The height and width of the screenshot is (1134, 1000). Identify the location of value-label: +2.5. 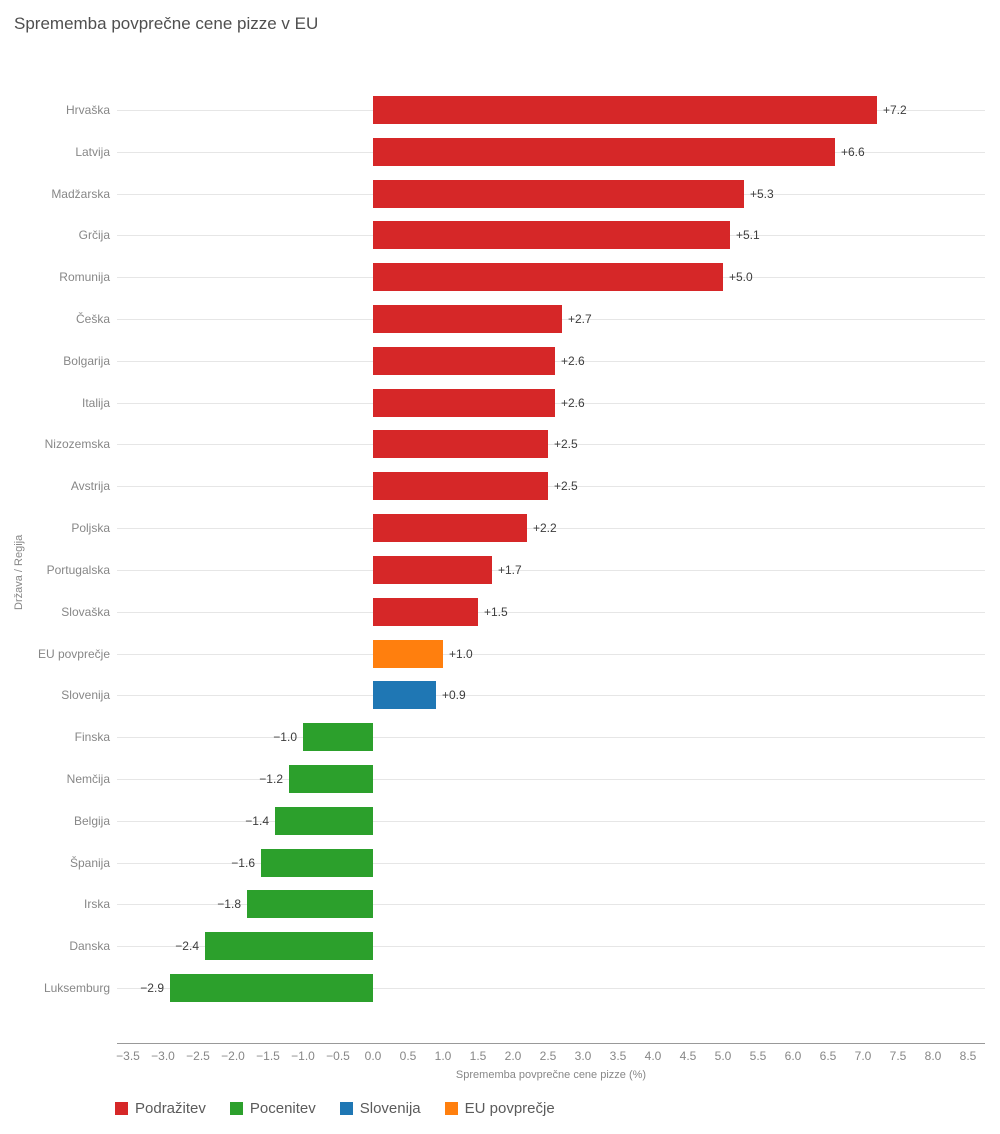
(566, 486).